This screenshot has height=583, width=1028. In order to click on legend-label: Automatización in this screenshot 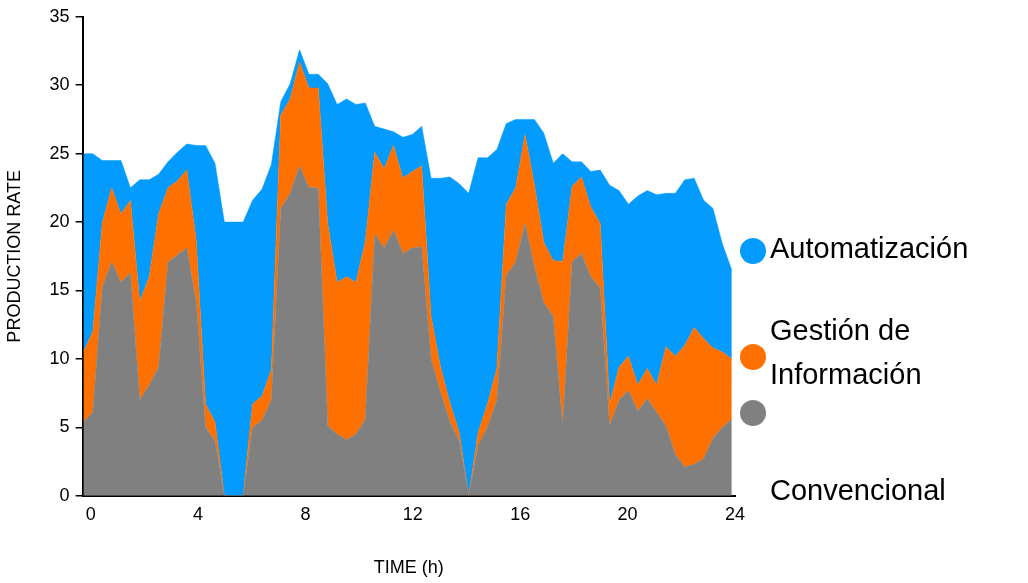, I will do `click(870, 248)`.